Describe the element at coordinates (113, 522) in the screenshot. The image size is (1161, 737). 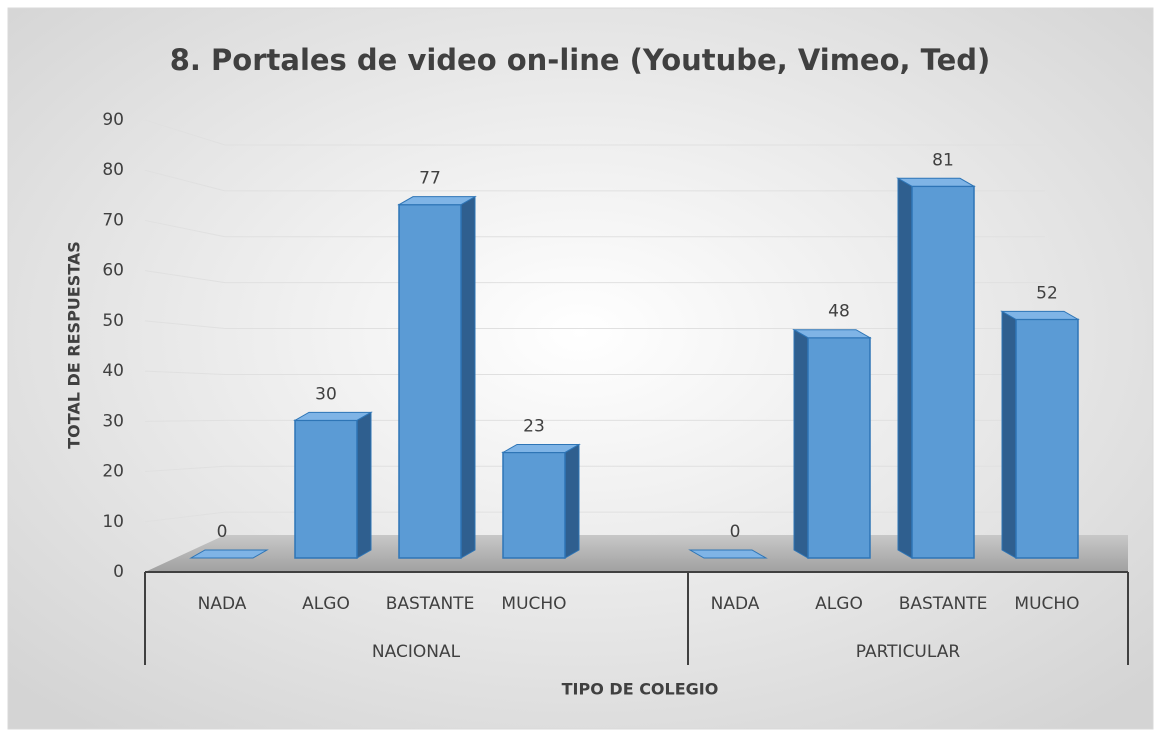
I see `y-tick-label: 10` at that location.